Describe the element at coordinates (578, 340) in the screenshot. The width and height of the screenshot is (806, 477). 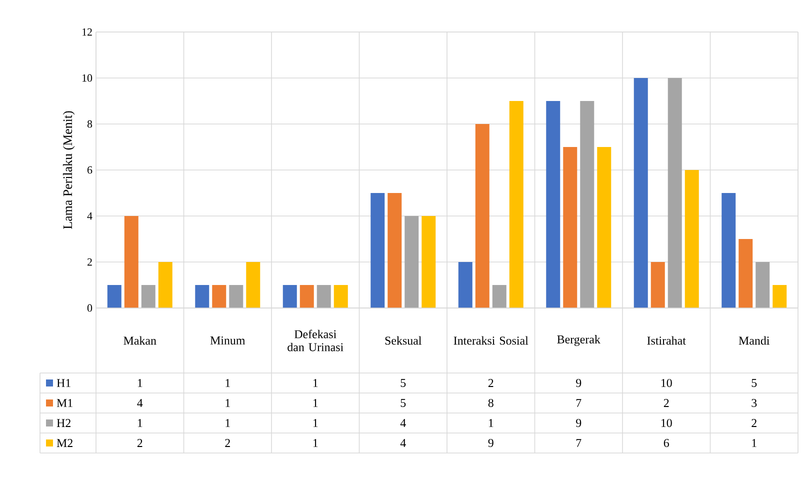
I see `x-tick-label: Bergerak` at that location.